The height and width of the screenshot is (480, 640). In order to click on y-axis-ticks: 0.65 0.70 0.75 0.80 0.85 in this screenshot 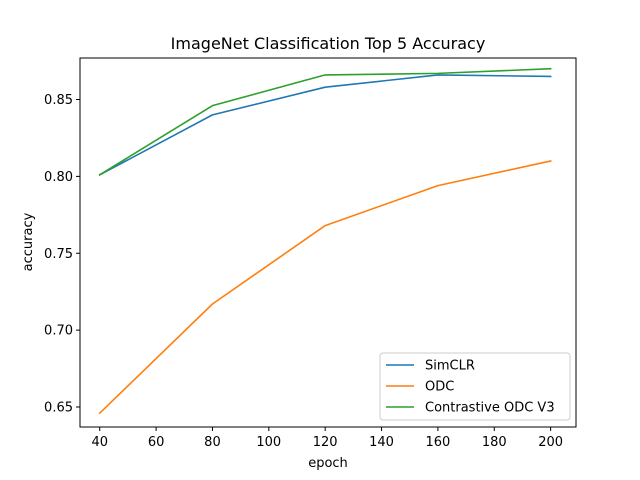, I will do `click(62, 254)`.